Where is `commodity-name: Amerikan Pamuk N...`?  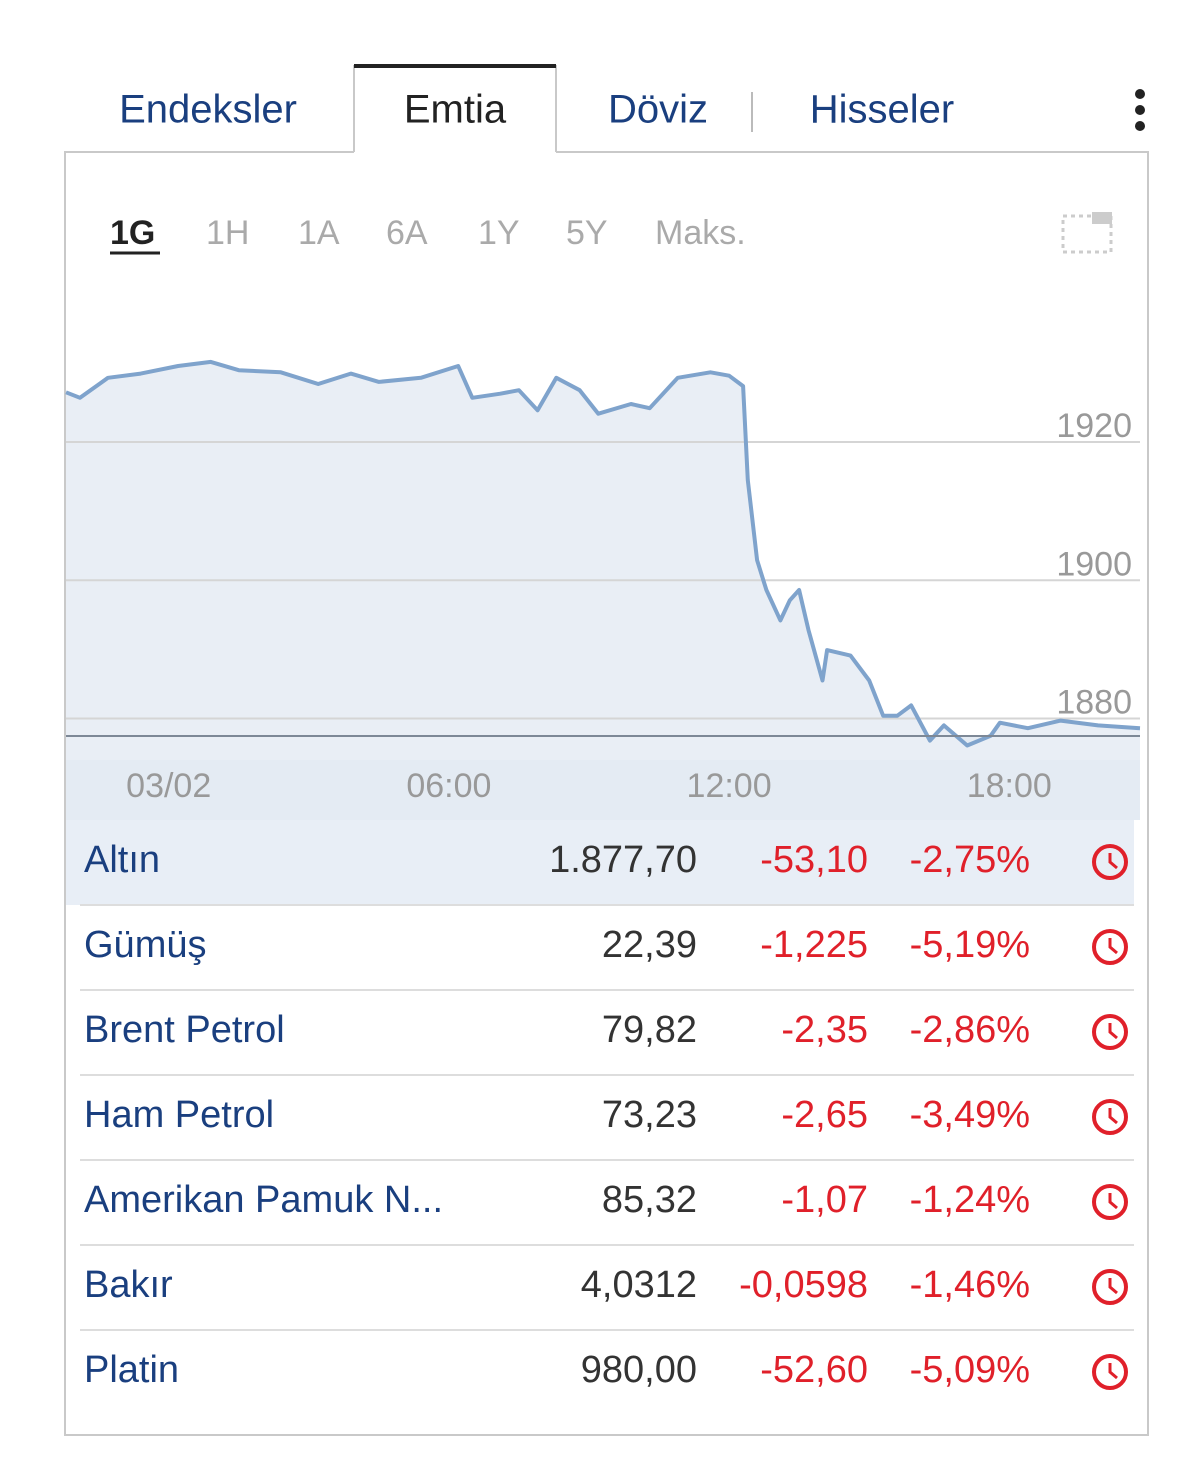
commodity-name: Amerikan Pamuk N... is located at coordinates (263, 1200).